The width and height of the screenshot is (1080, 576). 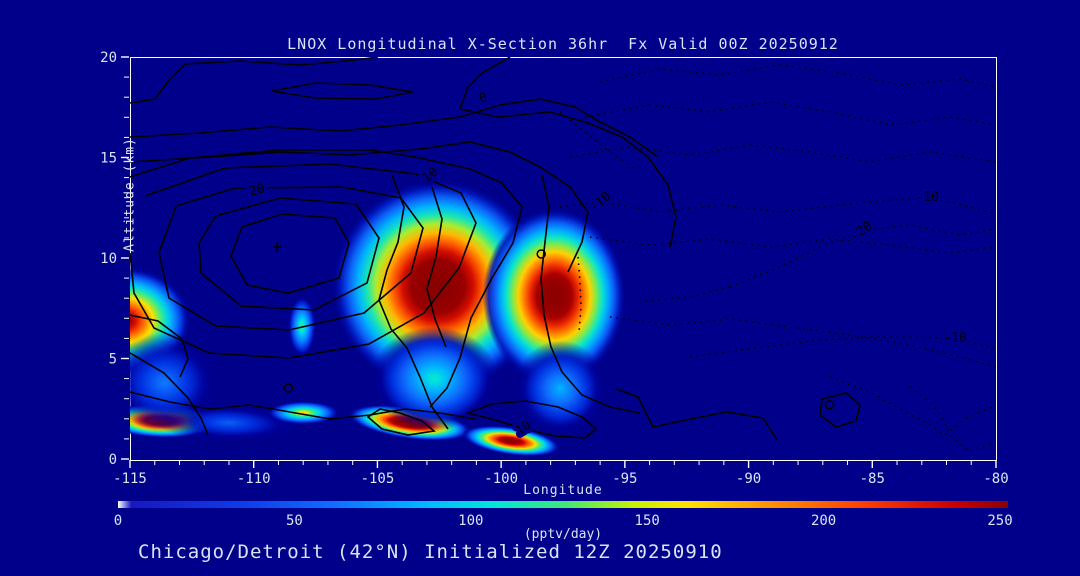 I want to click on contour-label: -20, so click(x=862, y=232).